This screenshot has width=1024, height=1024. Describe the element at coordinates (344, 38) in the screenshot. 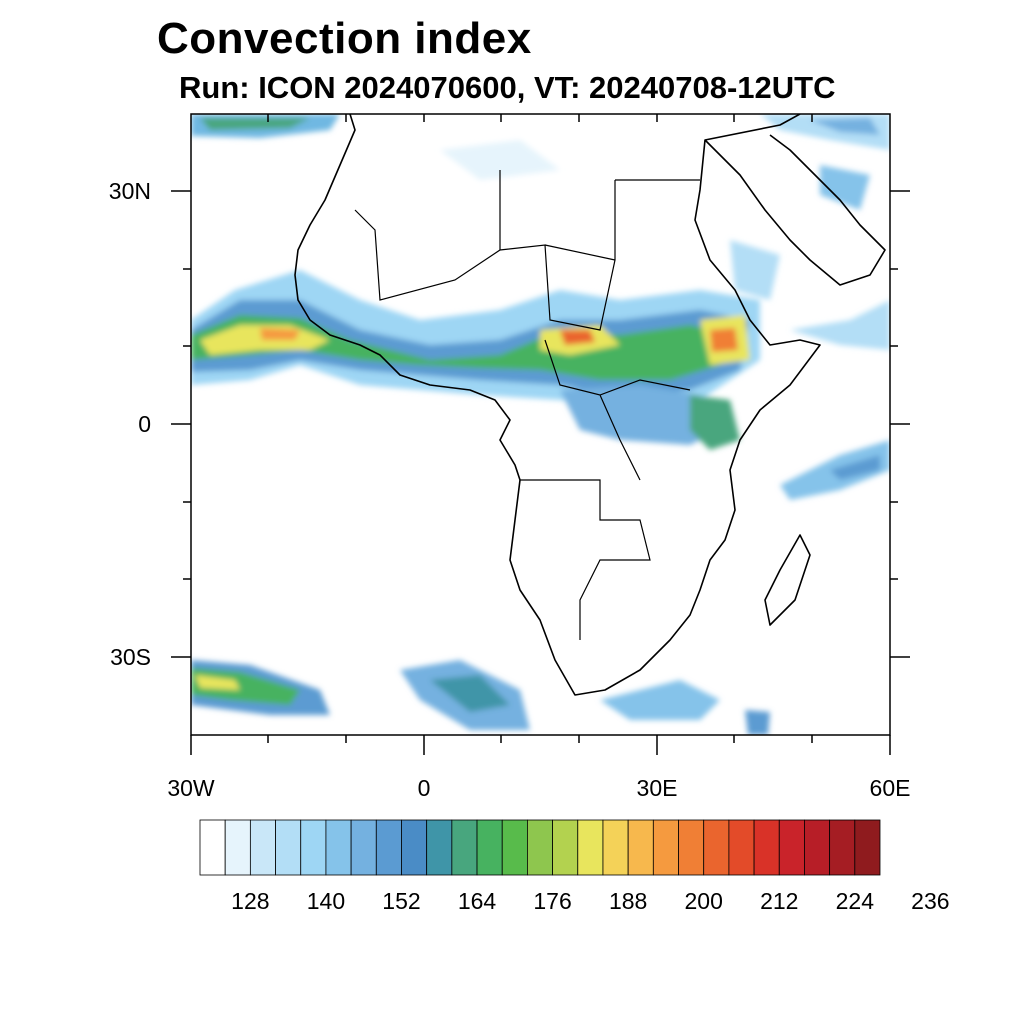

I see `map-title: Convection index` at that location.